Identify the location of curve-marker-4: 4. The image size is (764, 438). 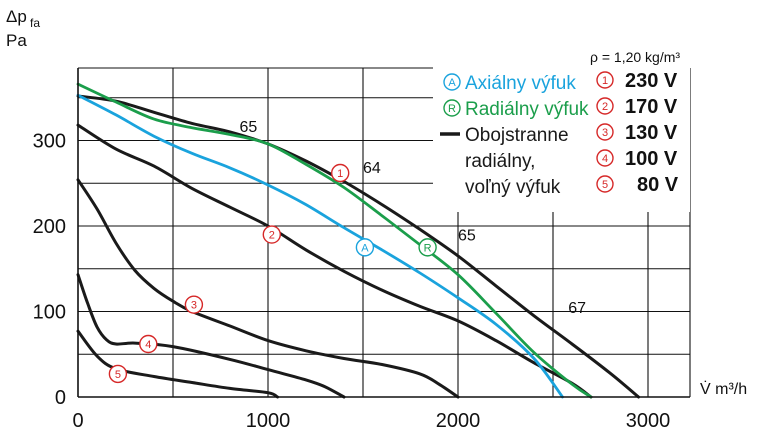
(148, 344).